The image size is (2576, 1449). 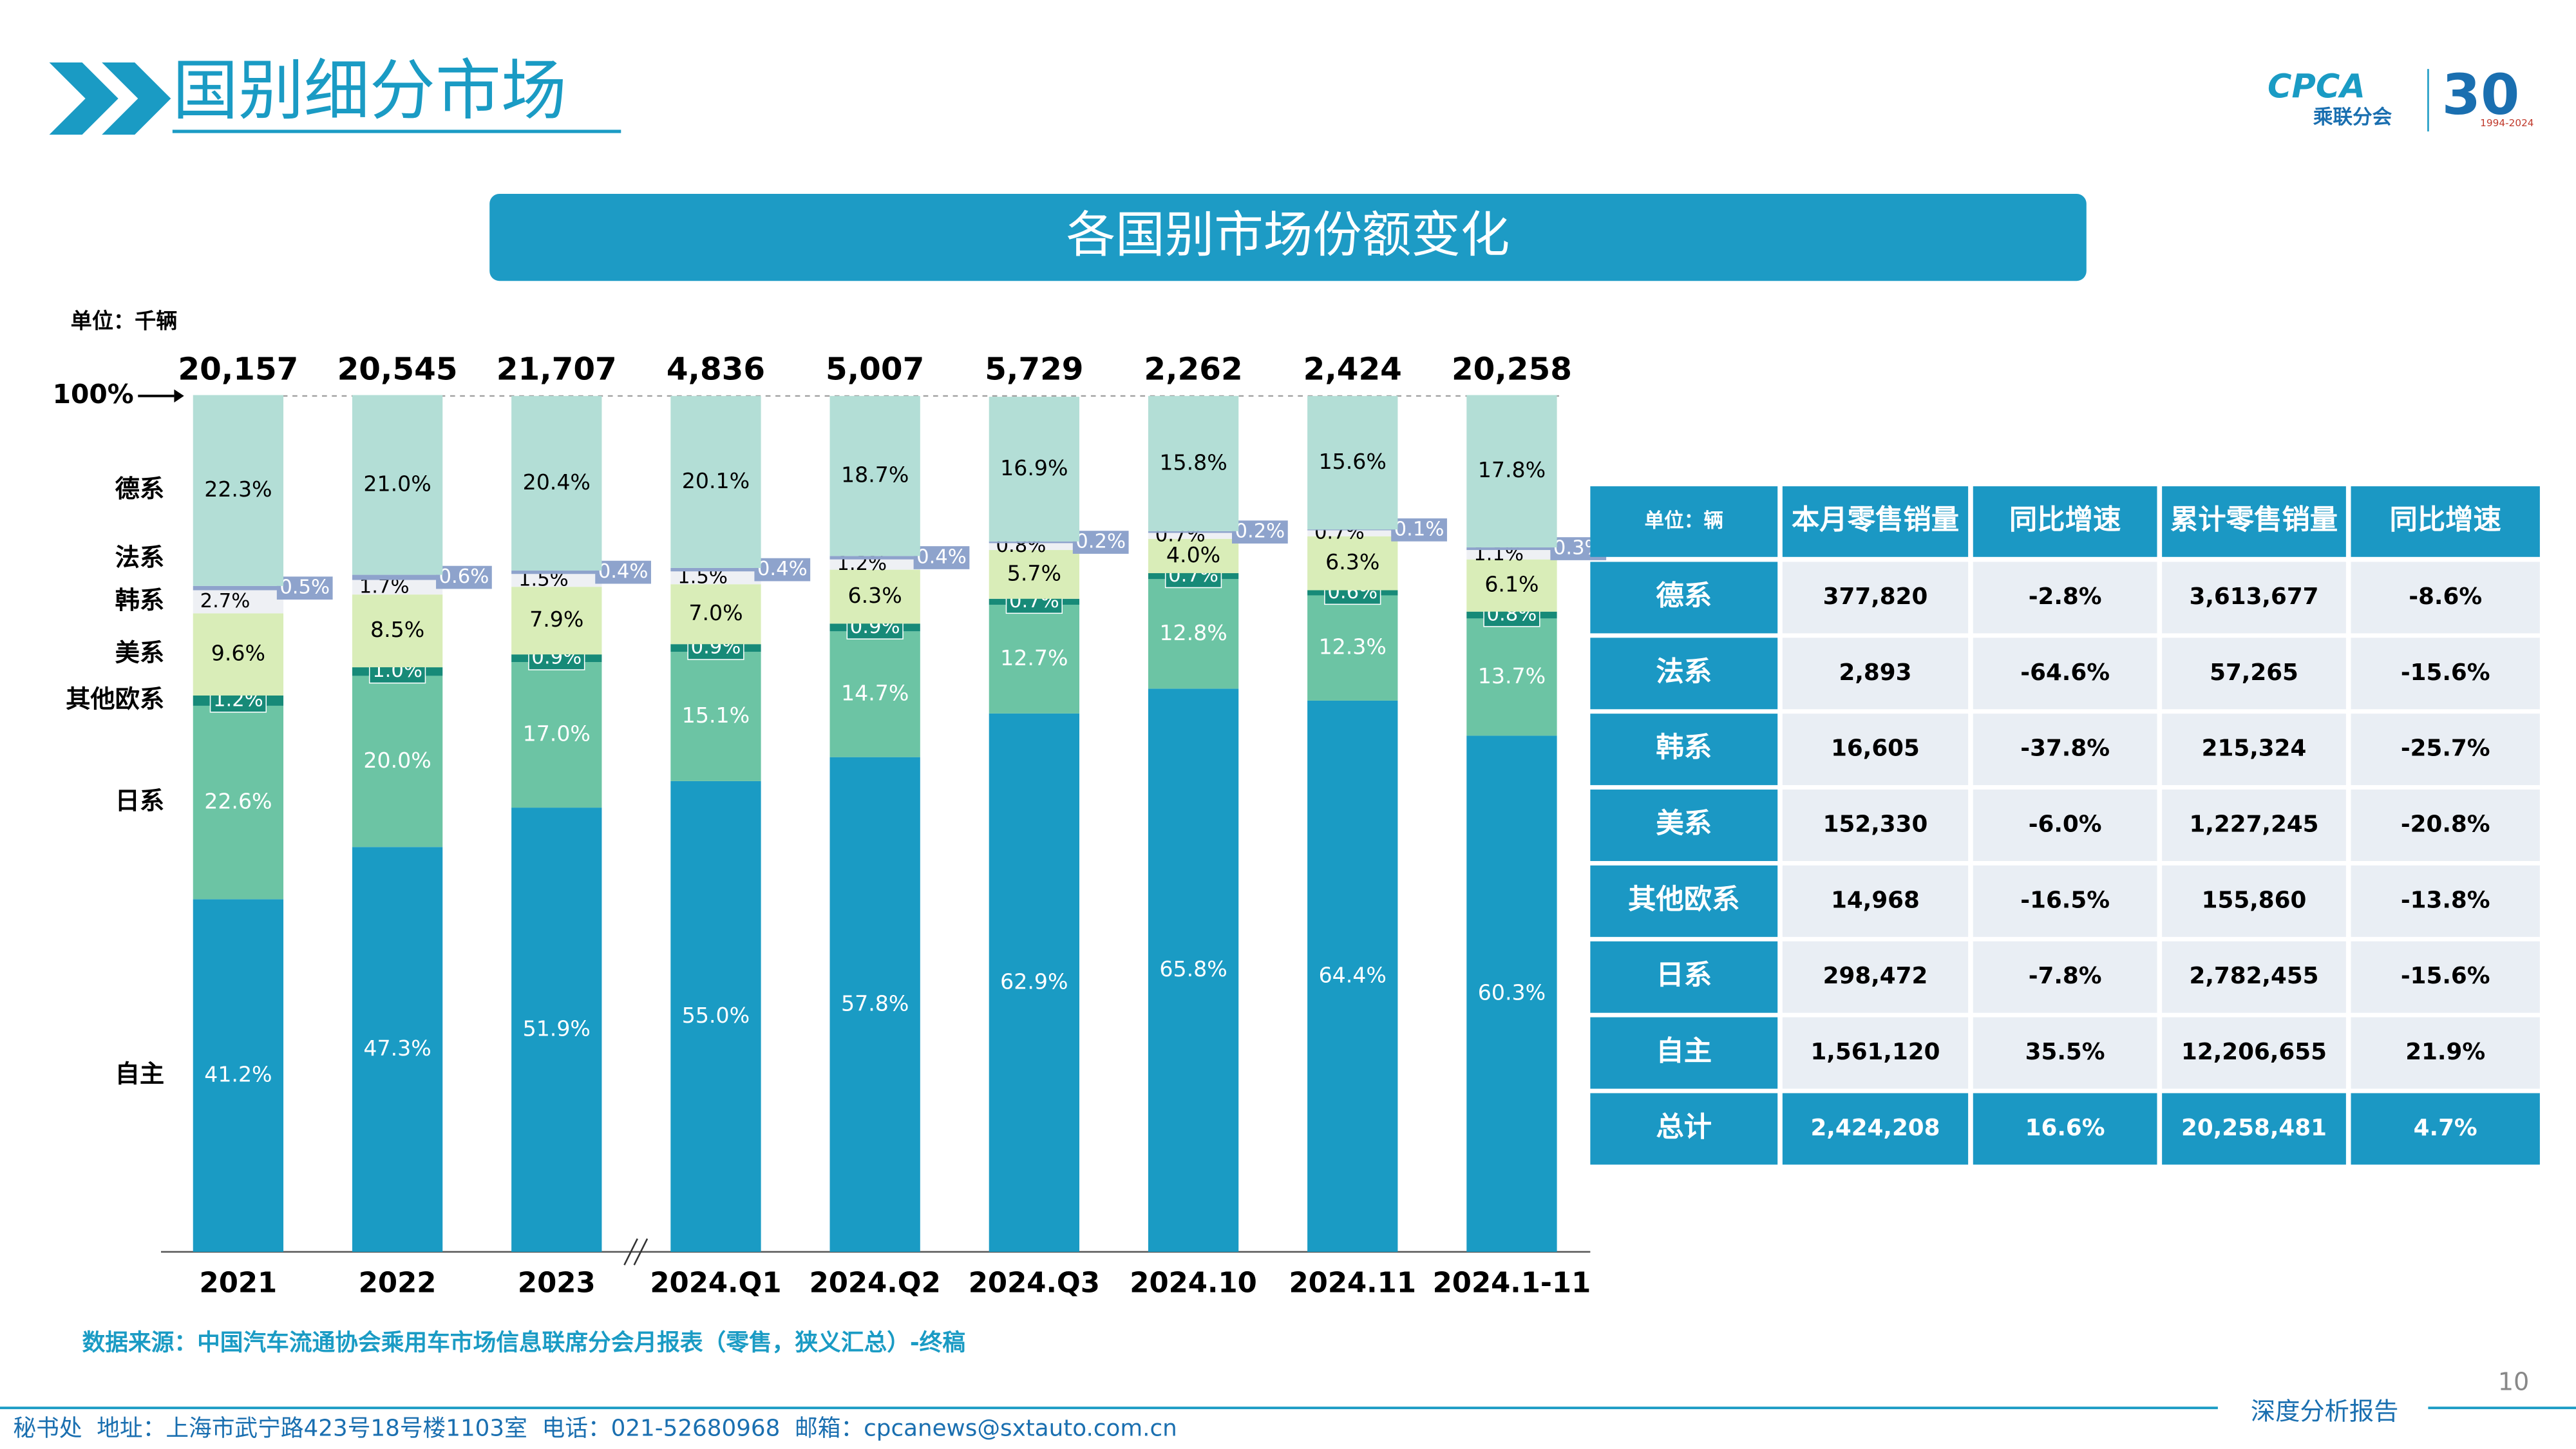 I want to click on table-cell-text: 3,613,677, so click(x=2253, y=596).